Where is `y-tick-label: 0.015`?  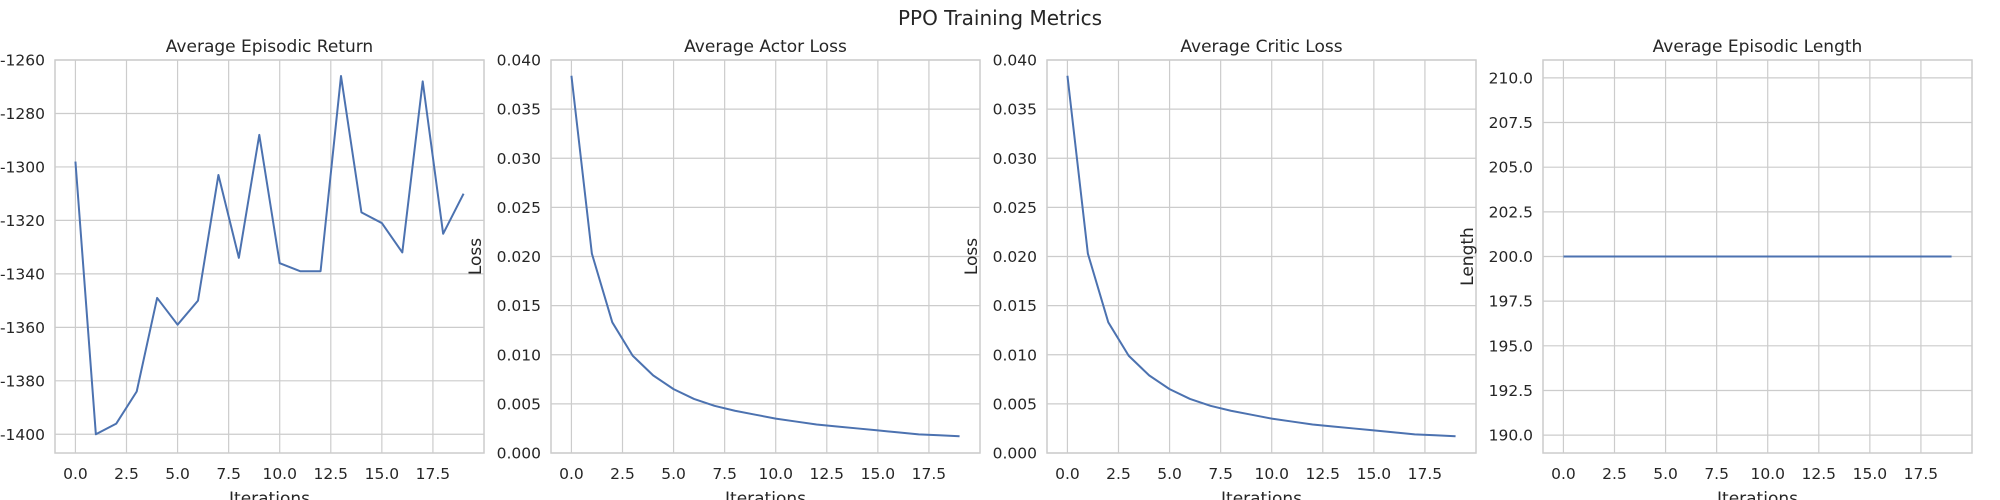 y-tick-label: 0.015 is located at coordinates (519, 306).